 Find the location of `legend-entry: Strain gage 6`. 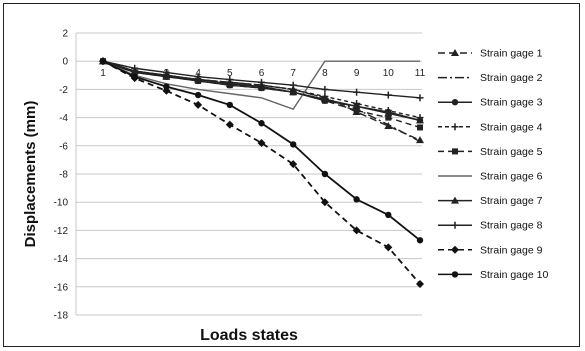

legend-entry: Strain gage 6 is located at coordinates (490, 177).